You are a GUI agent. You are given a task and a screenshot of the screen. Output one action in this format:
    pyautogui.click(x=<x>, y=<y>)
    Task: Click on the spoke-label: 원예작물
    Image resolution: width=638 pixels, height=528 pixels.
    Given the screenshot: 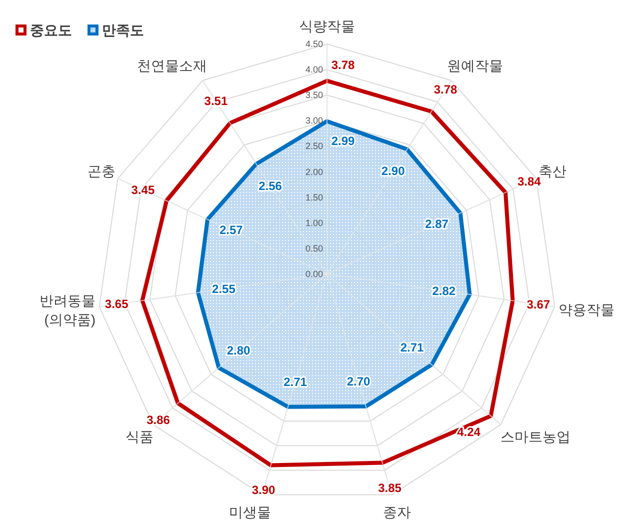 What is the action you would take?
    pyautogui.click(x=475, y=65)
    